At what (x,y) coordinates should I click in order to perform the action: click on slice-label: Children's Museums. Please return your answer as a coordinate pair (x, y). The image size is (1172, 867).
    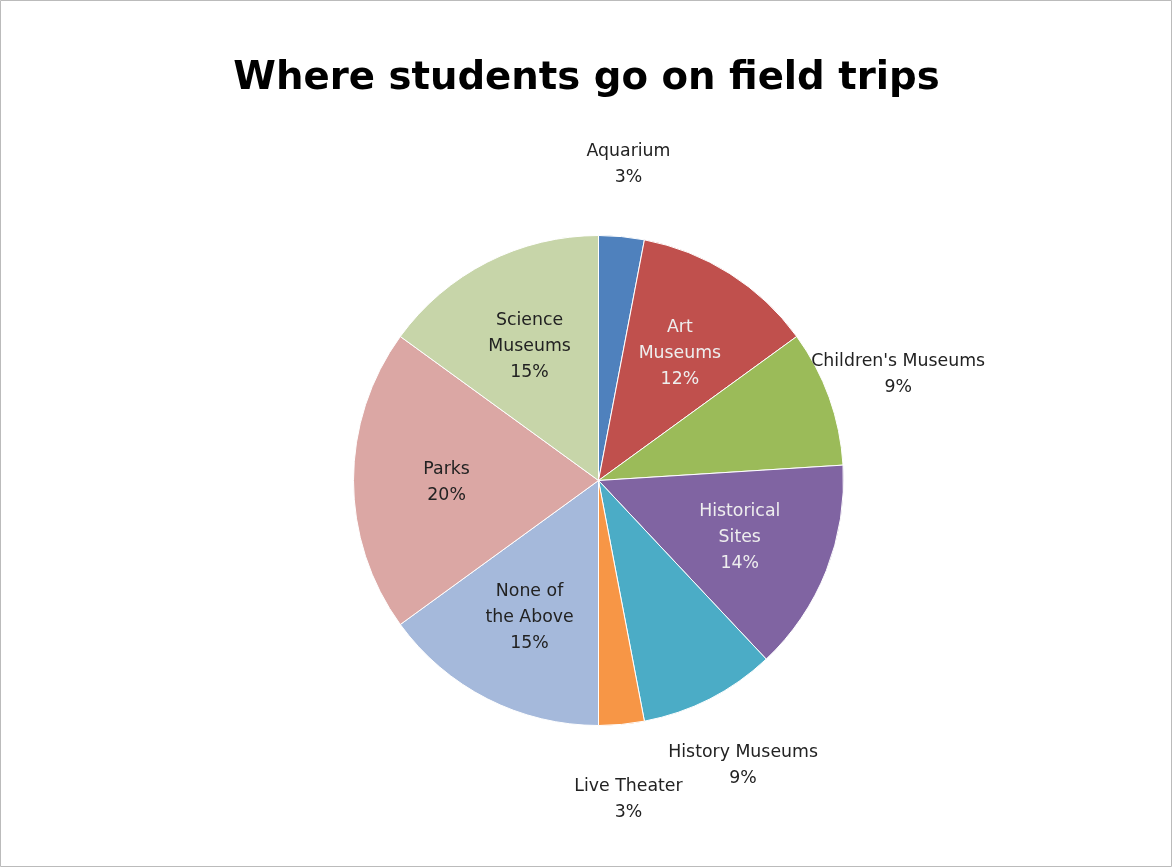
    Looking at the image, I should click on (898, 359).